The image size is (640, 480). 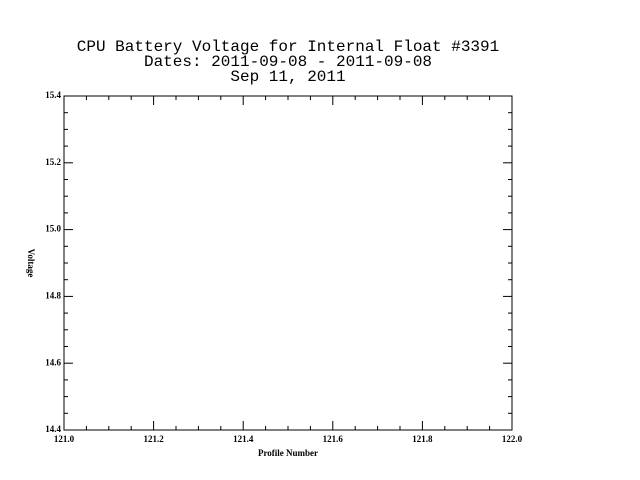 What do you see at coordinates (53, 429) in the screenshot?
I see `y-tick-label: 14.4` at bounding box center [53, 429].